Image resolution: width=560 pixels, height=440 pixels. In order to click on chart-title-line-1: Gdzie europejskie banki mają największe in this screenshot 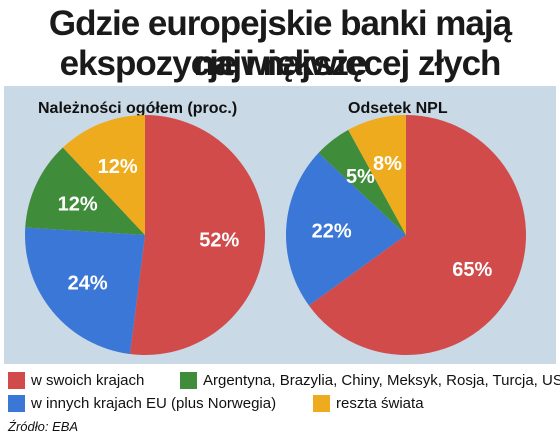, I will do `click(280, 43)`.